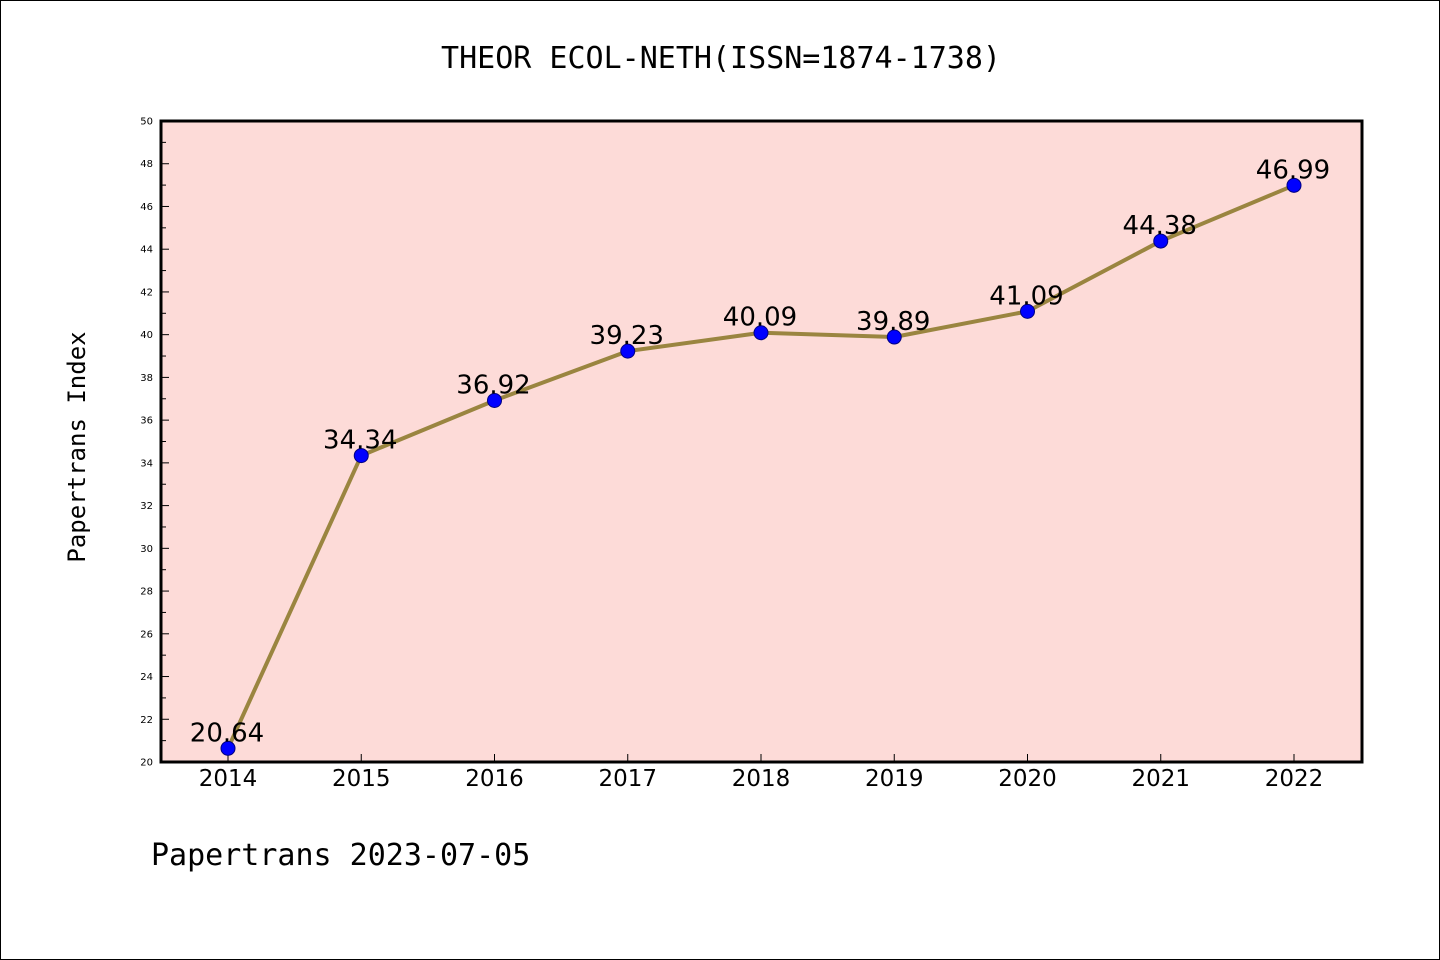 This screenshot has width=1440, height=960. I want to click on y-tick-label: 26, so click(146, 634).